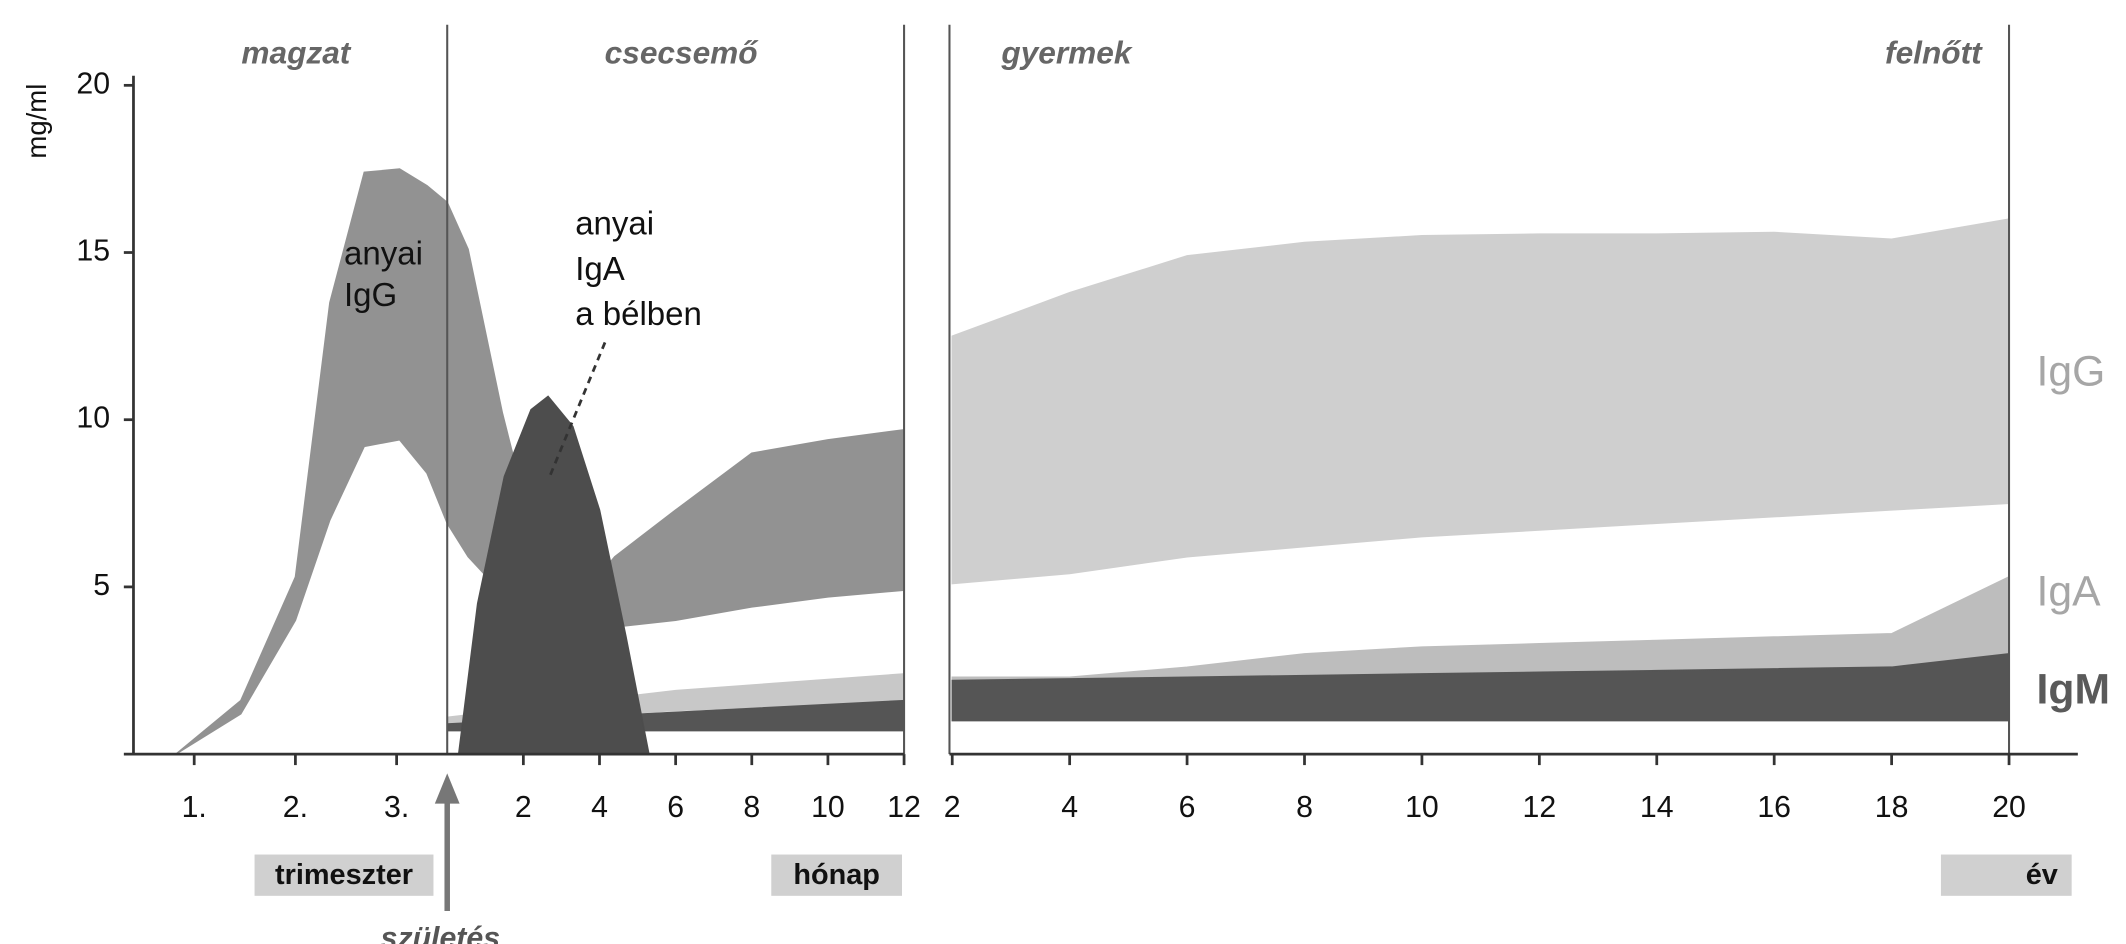 Image resolution: width=2126 pixels, height=944 pixels. Describe the element at coordinates (296, 52) in the screenshot. I see `period-label: magzat` at that location.